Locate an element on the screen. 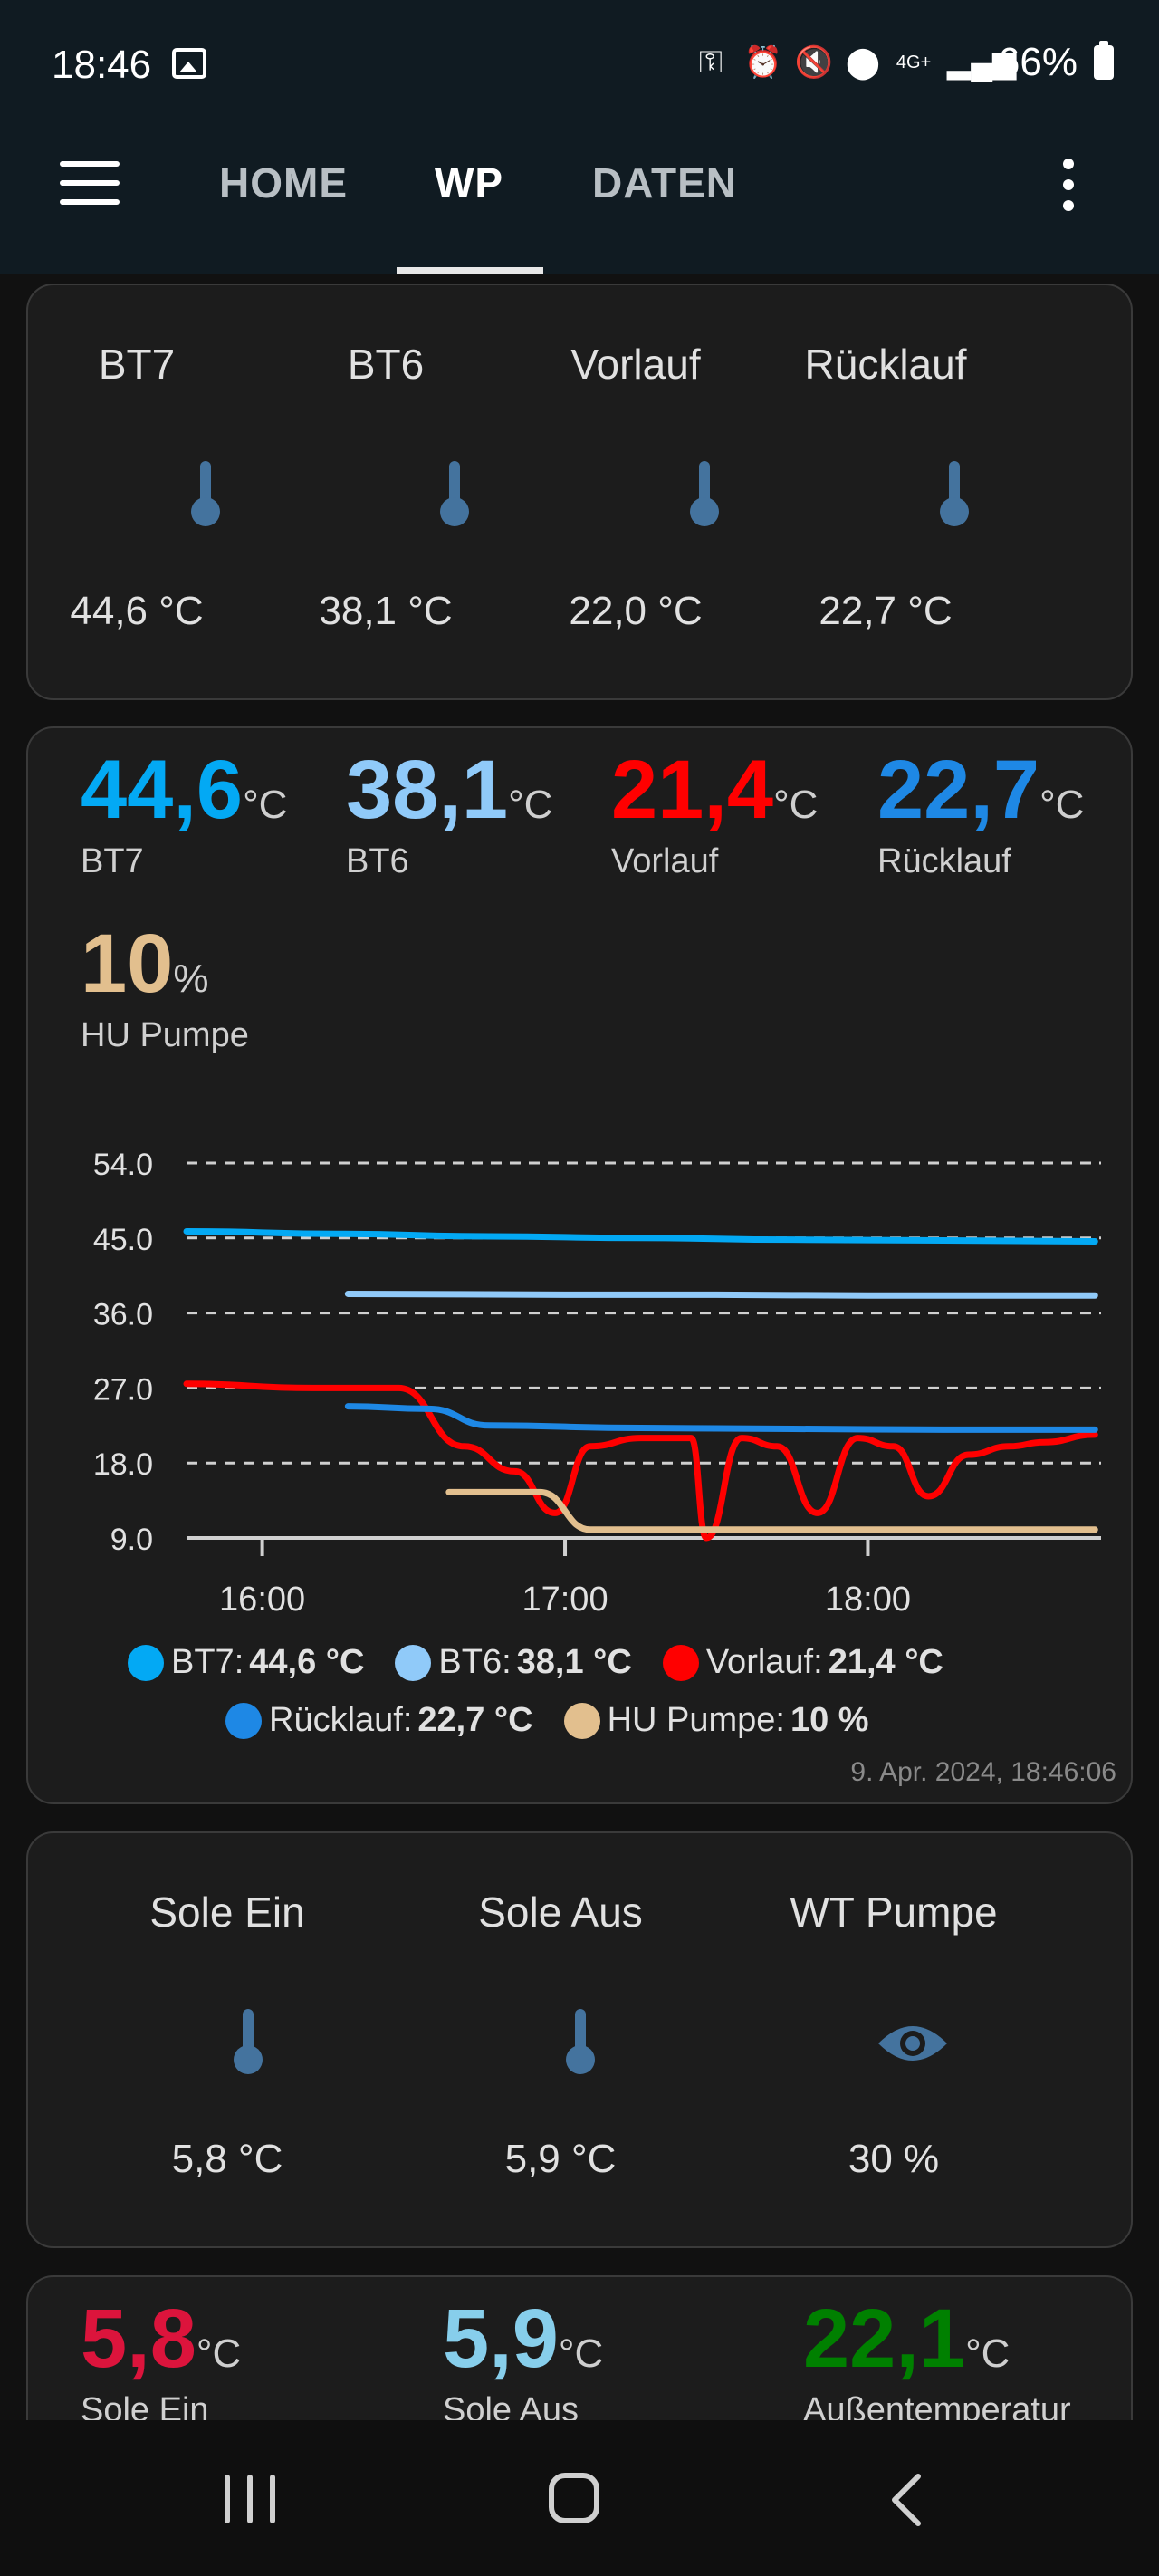 The width and height of the screenshot is (1159, 2576). readout-value: 10 is located at coordinates (128, 964).